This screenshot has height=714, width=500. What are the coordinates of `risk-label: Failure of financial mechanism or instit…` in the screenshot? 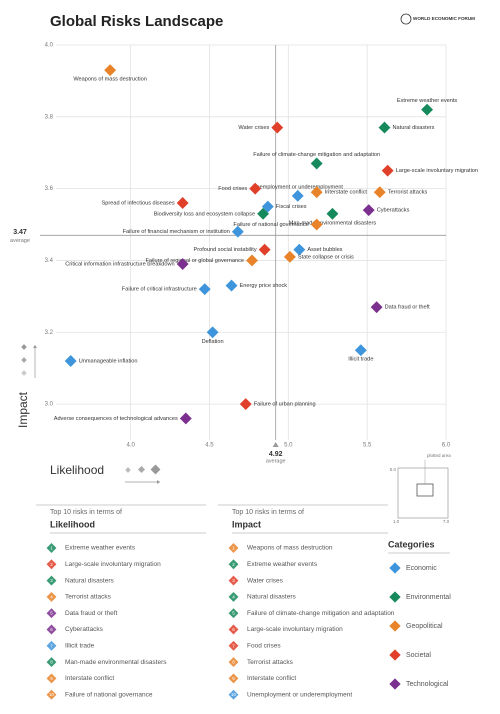 It's located at (176, 232).